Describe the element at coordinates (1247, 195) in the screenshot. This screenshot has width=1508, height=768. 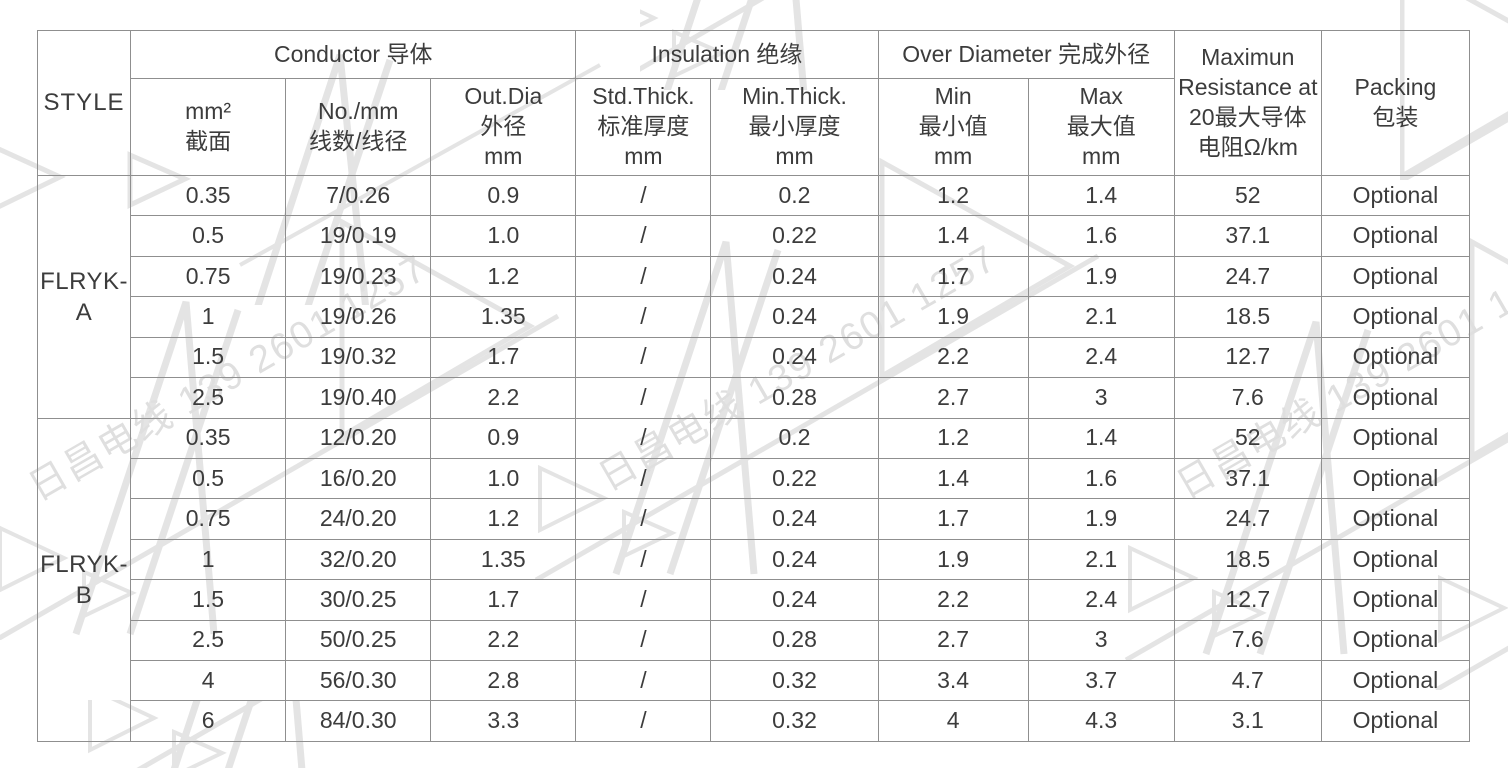
I see `table-cell: 52` at that location.